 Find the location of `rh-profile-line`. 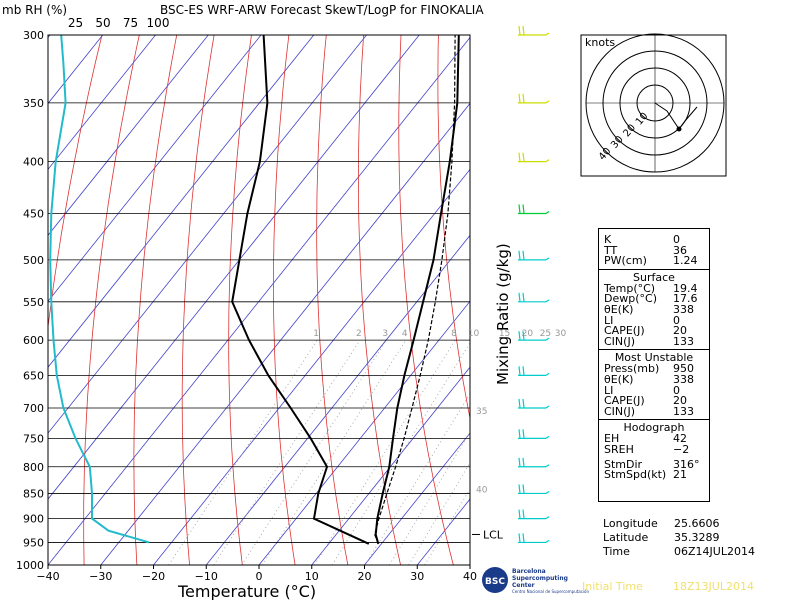

rh-profile-line is located at coordinates (99, 289).